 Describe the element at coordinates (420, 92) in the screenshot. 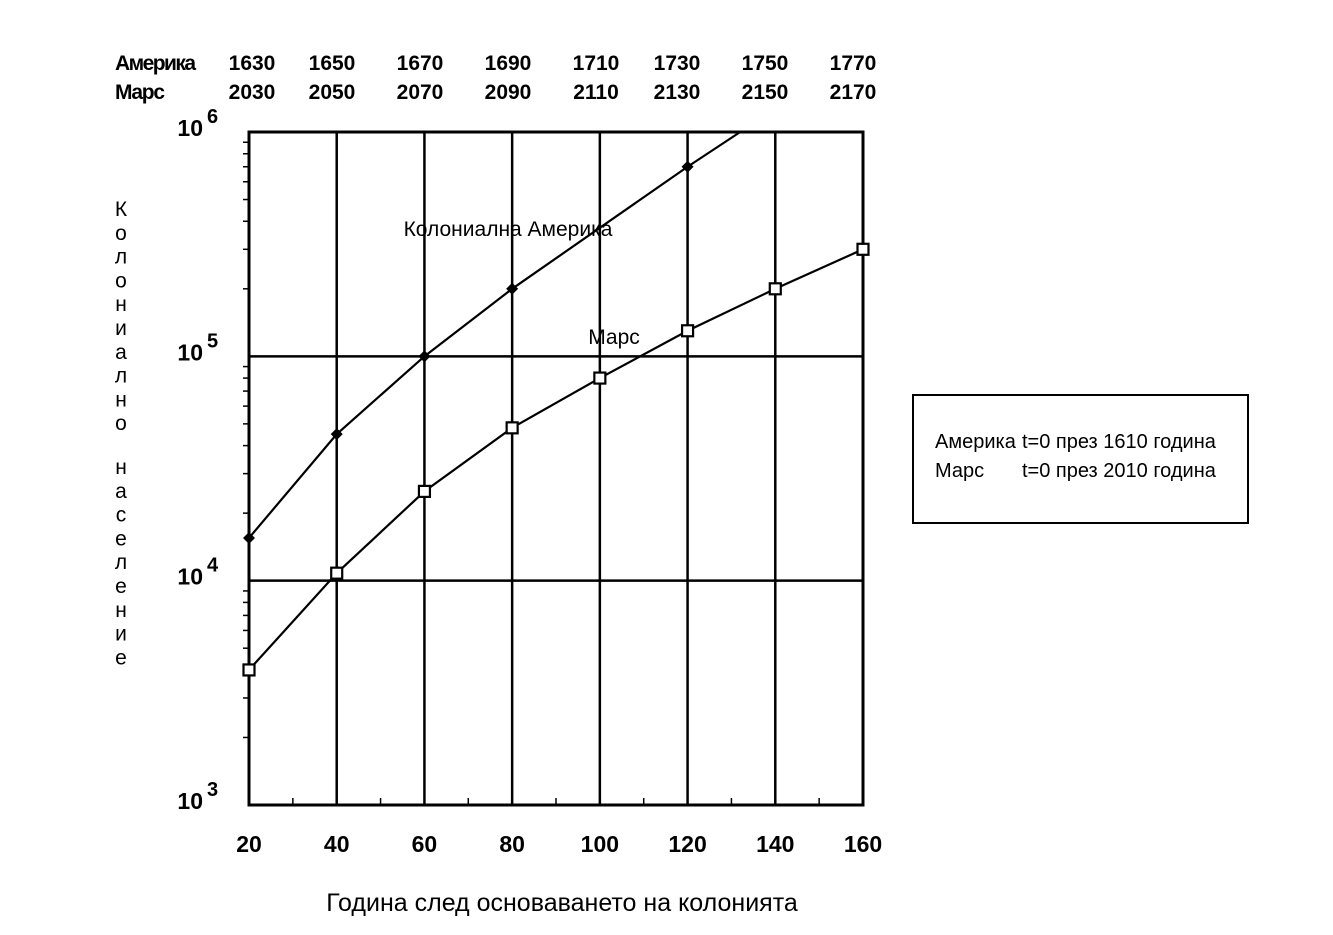

I see `top-axis-1-value: 2070` at that location.